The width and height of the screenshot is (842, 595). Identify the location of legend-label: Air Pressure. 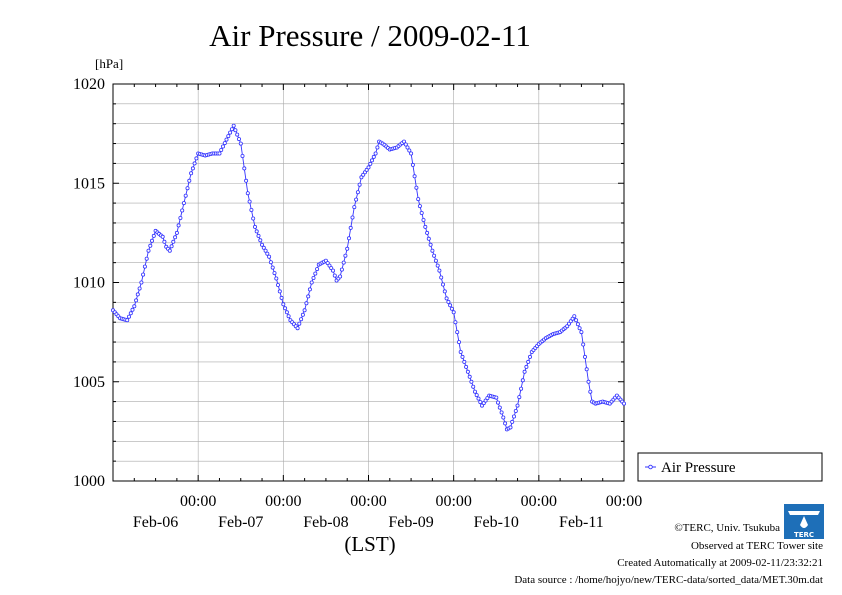
(698, 468).